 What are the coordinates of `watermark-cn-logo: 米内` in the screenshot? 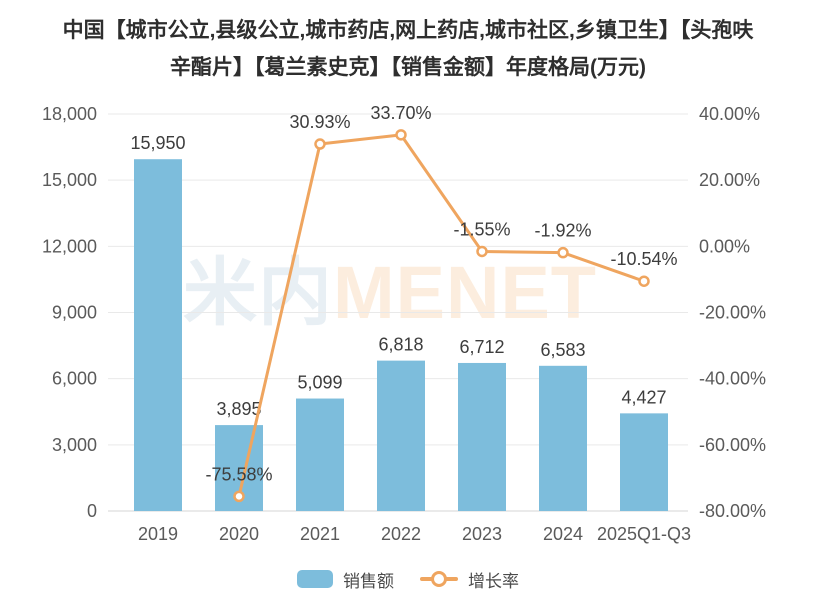 It's located at (258, 292).